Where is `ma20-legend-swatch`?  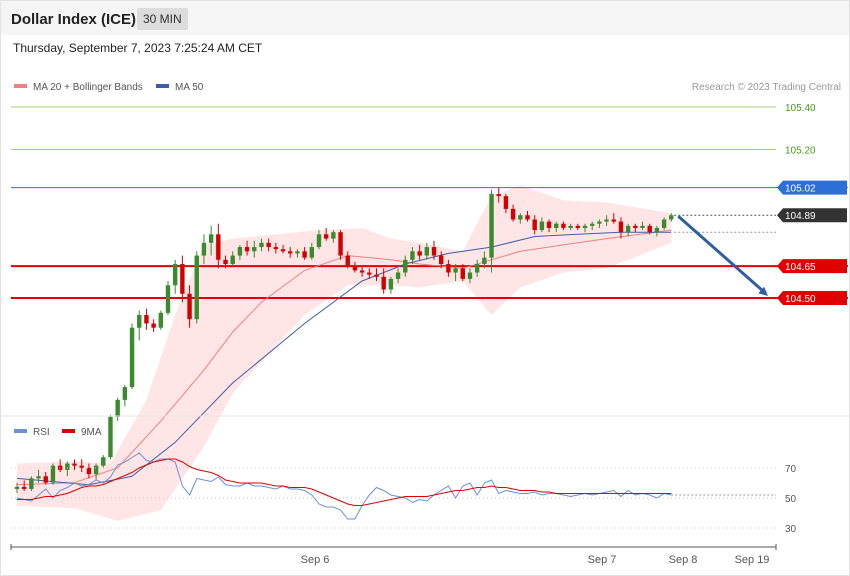
ma20-legend-swatch is located at coordinates (20, 86).